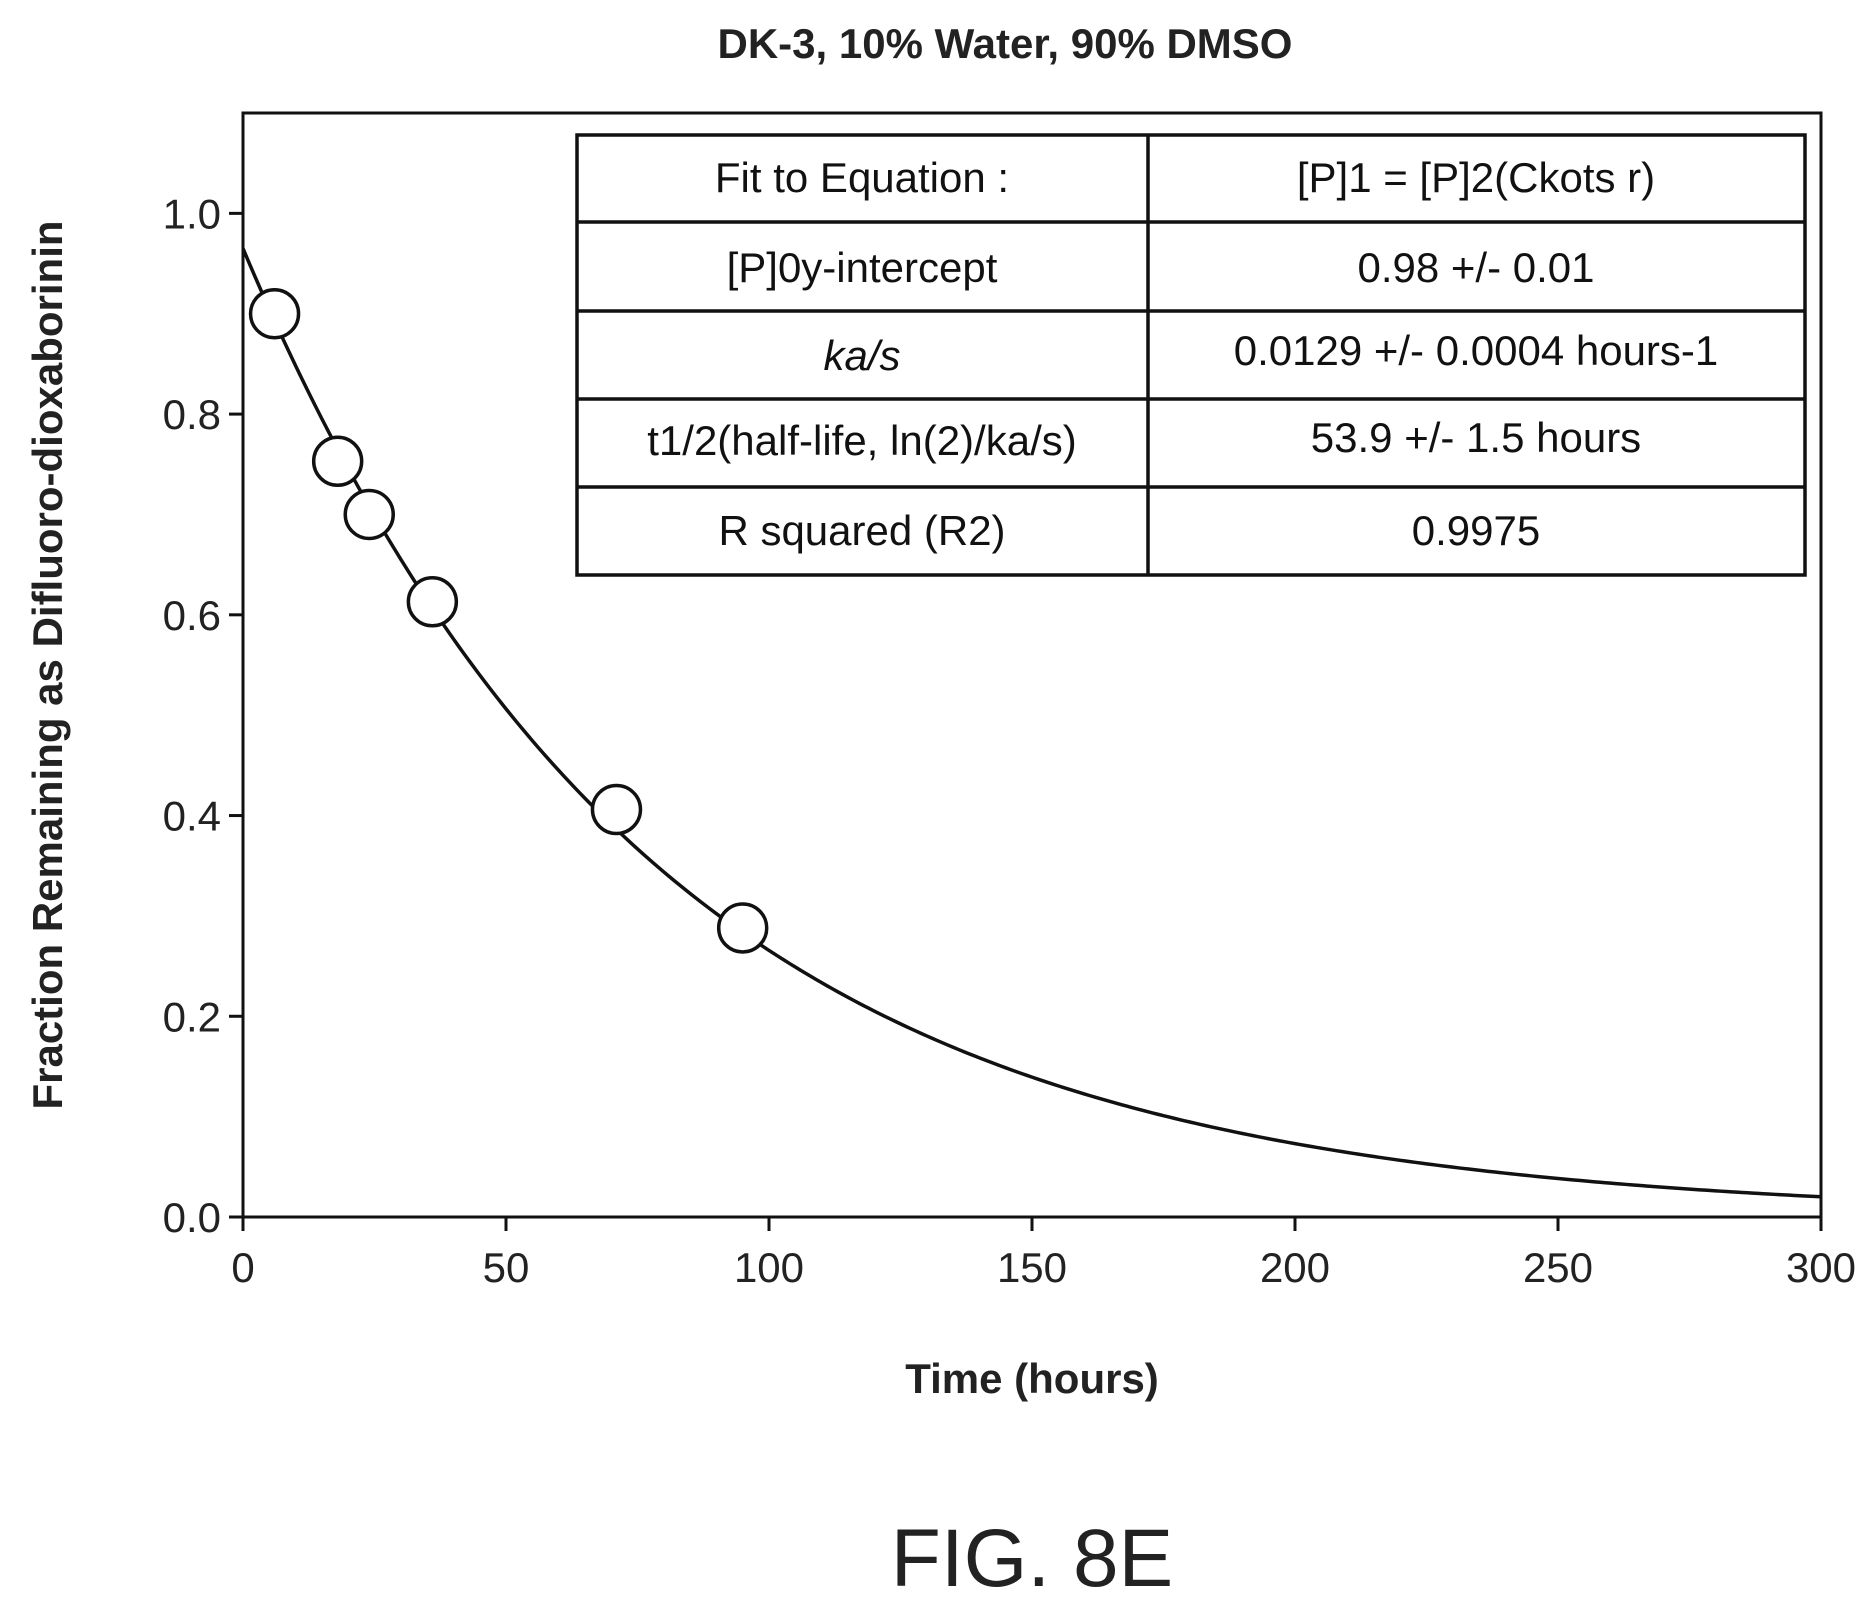 The image size is (1875, 1604). I want to click on x-tick-label: 200, so click(1295, 1267).